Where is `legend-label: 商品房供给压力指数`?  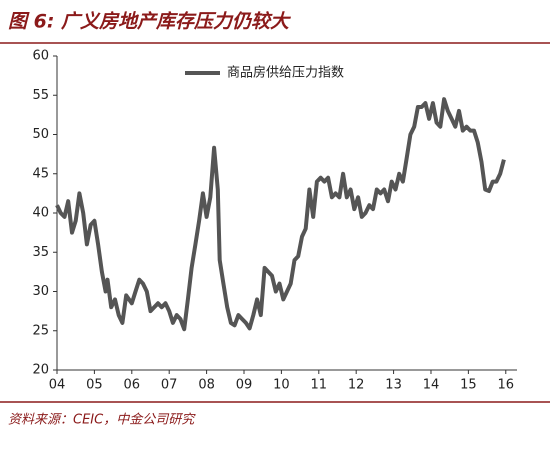 legend-label: 商品房供给压力指数 is located at coordinates (285, 73).